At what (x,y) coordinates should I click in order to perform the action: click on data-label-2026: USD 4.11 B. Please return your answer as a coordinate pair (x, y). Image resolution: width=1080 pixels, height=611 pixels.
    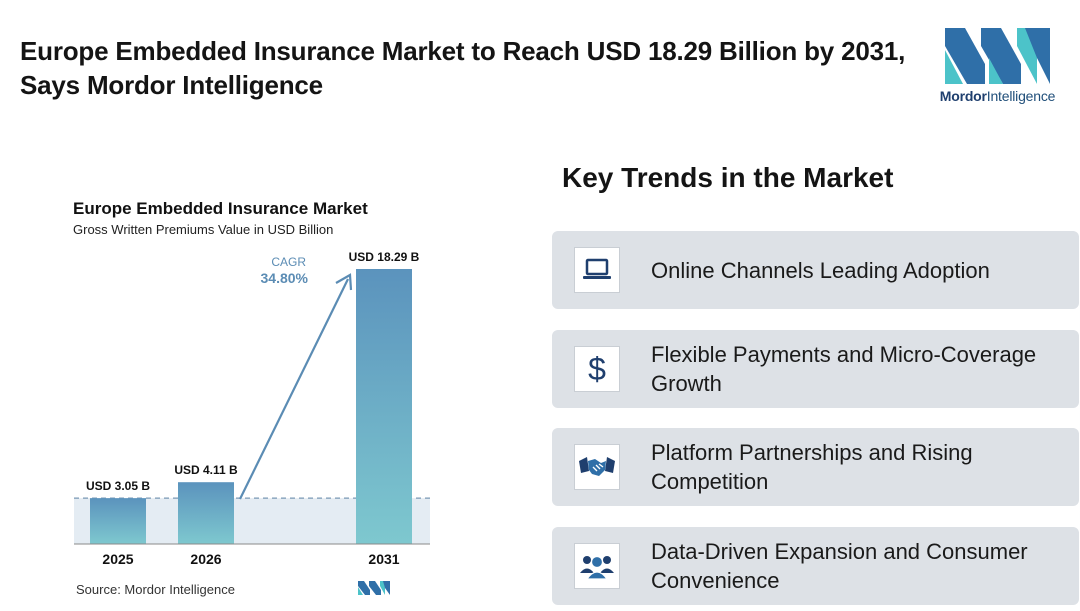
    Looking at the image, I should click on (206, 470).